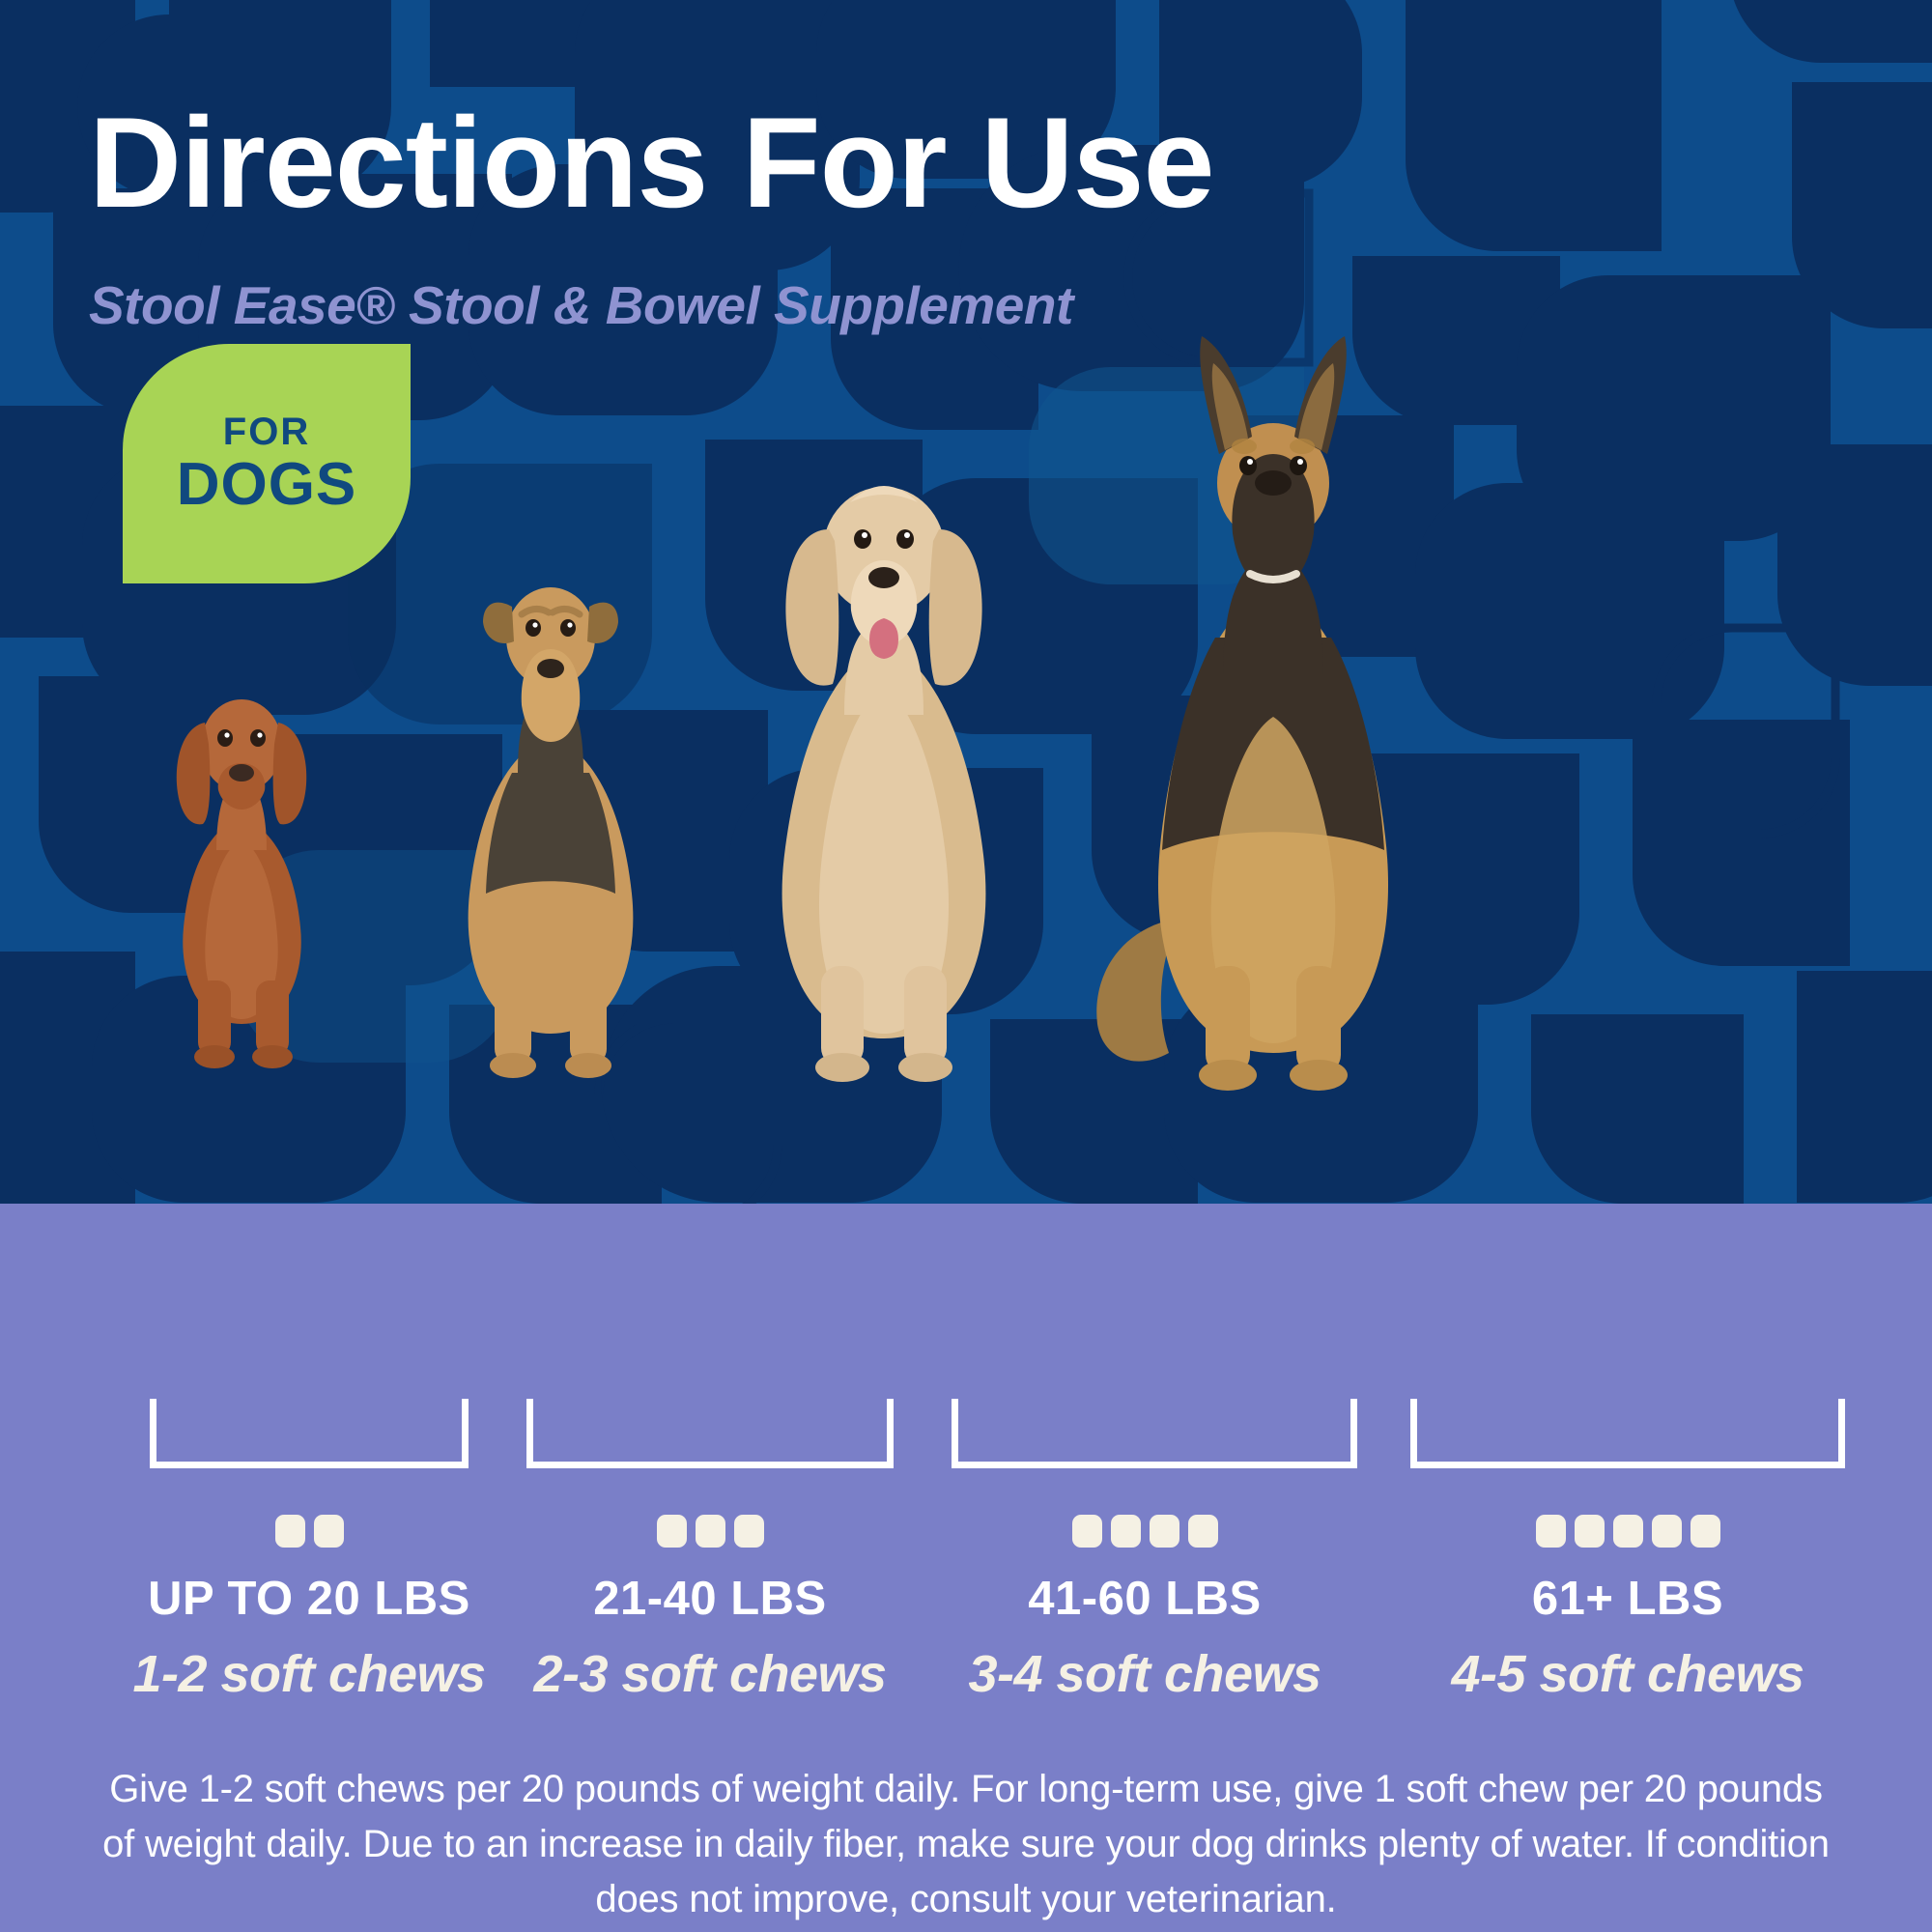 Image resolution: width=1932 pixels, height=1932 pixels. Describe the element at coordinates (1627, 1674) in the screenshot. I see `chew-dose-label: 4-5 soft chews` at that location.